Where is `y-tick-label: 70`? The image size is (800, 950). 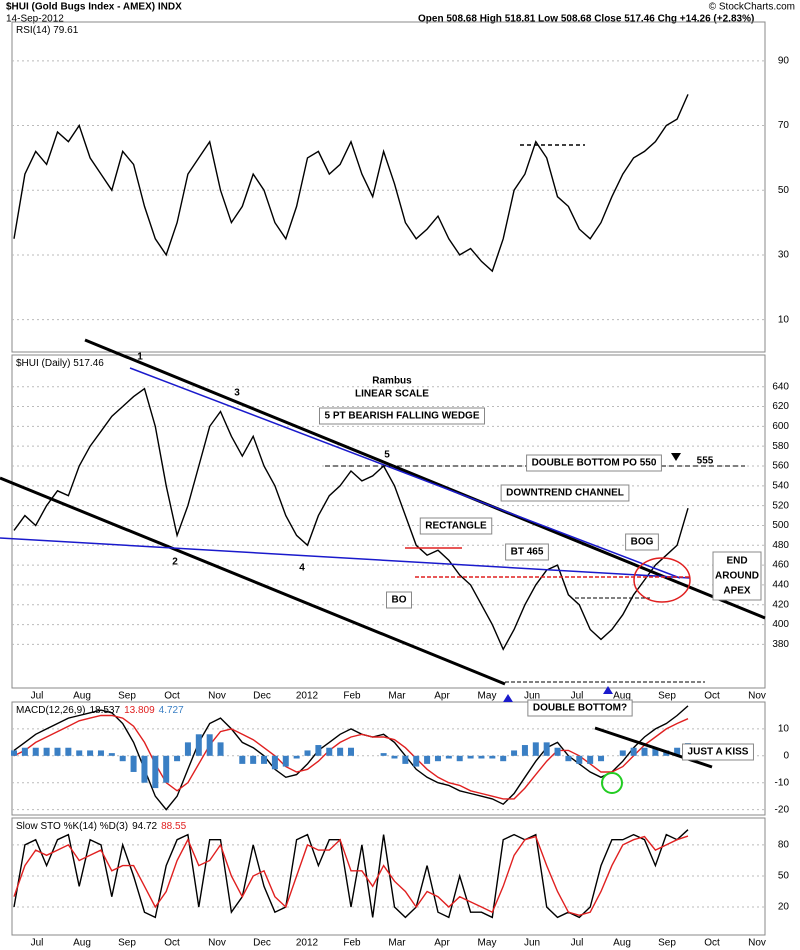 y-tick-label: 70 is located at coordinates (784, 125).